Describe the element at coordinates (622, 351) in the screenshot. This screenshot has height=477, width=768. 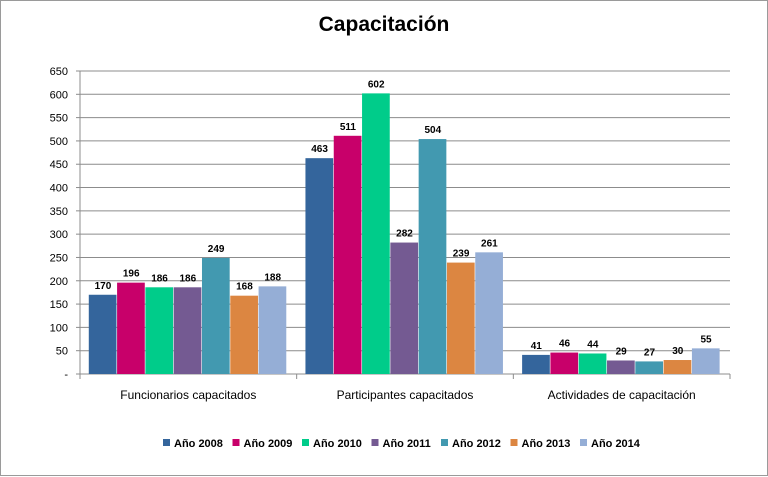
I see `data-label: 29` at that location.